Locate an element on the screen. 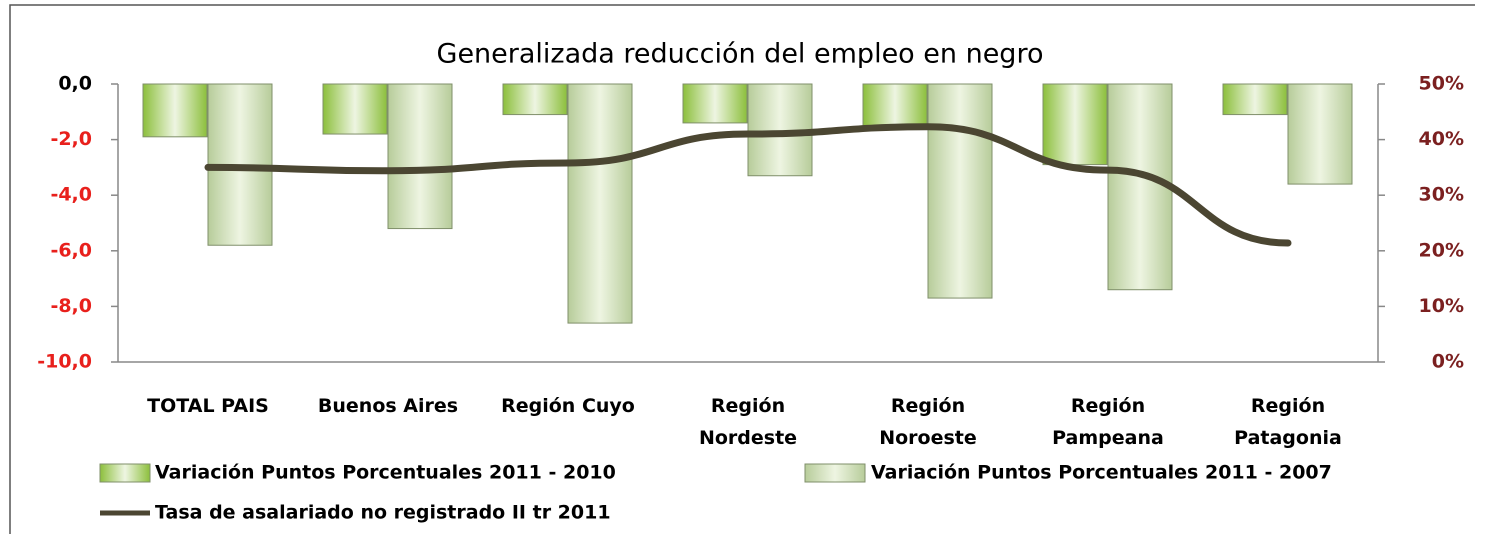  x-tick-label: Región Pampeana is located at coordinates (1108, 422).